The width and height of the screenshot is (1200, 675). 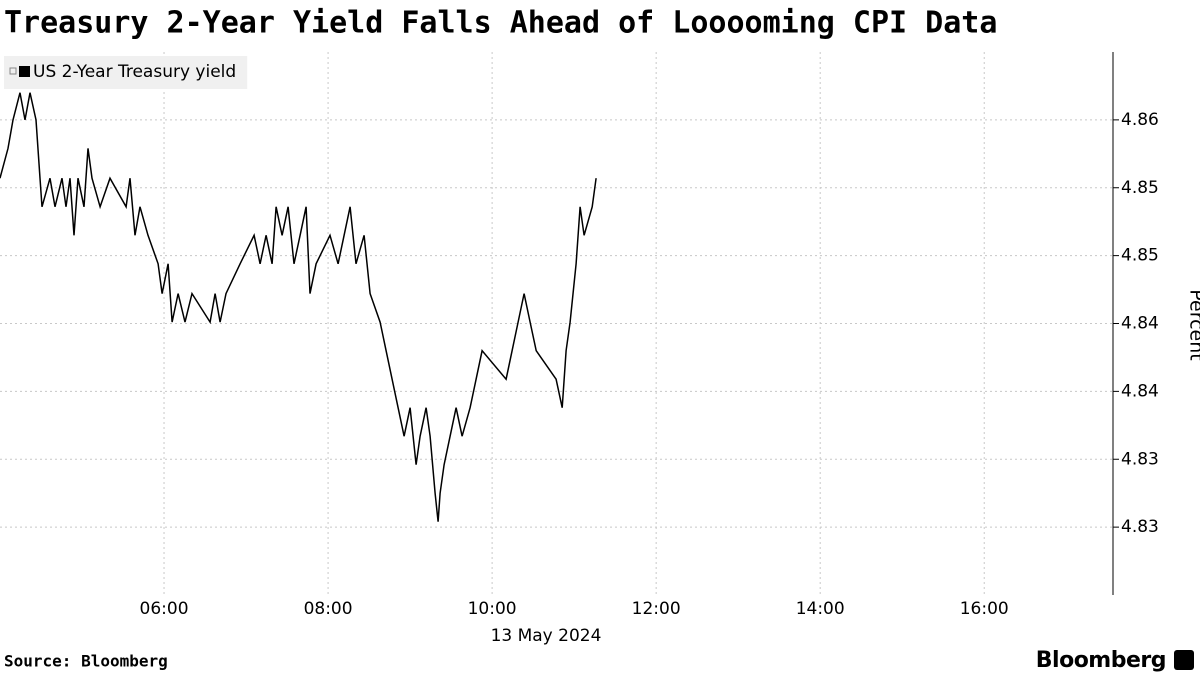 What do you see at coordinates (1193, 325) in the screenshot?
I see `y-axis-label: Percent` at bounding box center [1193, 325].